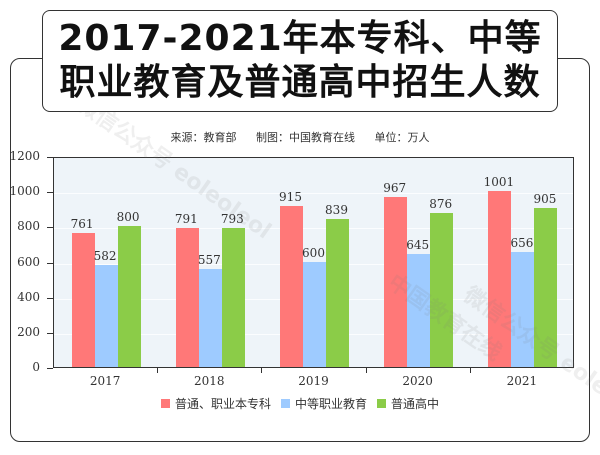 This screenshot has width=600, height=455. What do you see at coordinates (441, 203) in the screenshot?
I see `bar-value-label: 876` at bounding box center [441, 203].